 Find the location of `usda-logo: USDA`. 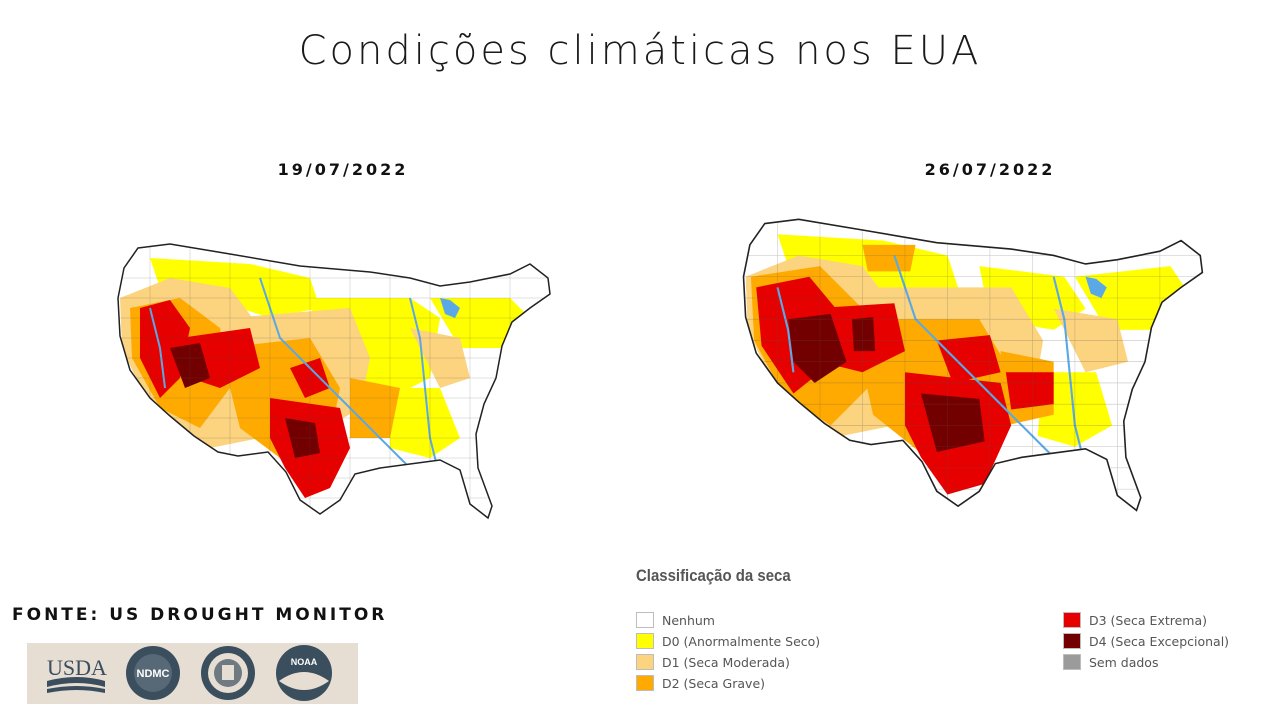

usda-logo: USDA is located at coordinates (77, 674).